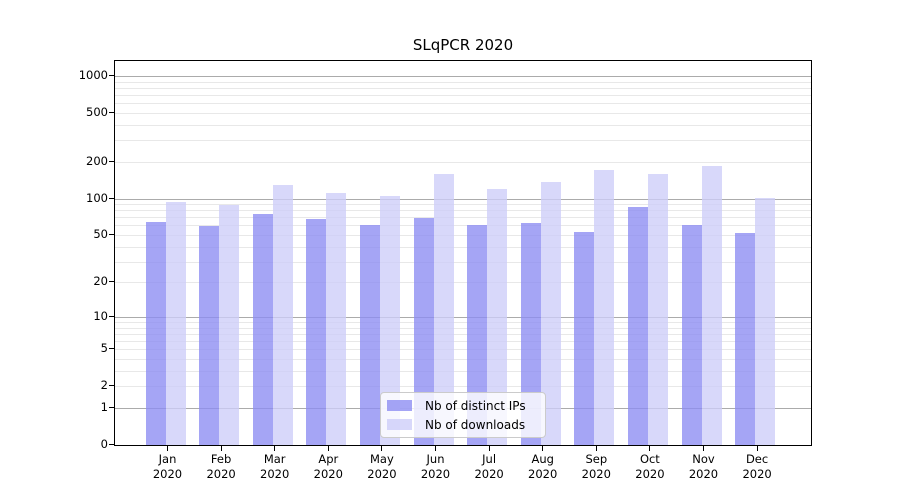 This screenshot has height=500, width=900. Describe the element at coordinates (389, 320) in the screenshot. I see `bar-may-downloads` at that location.